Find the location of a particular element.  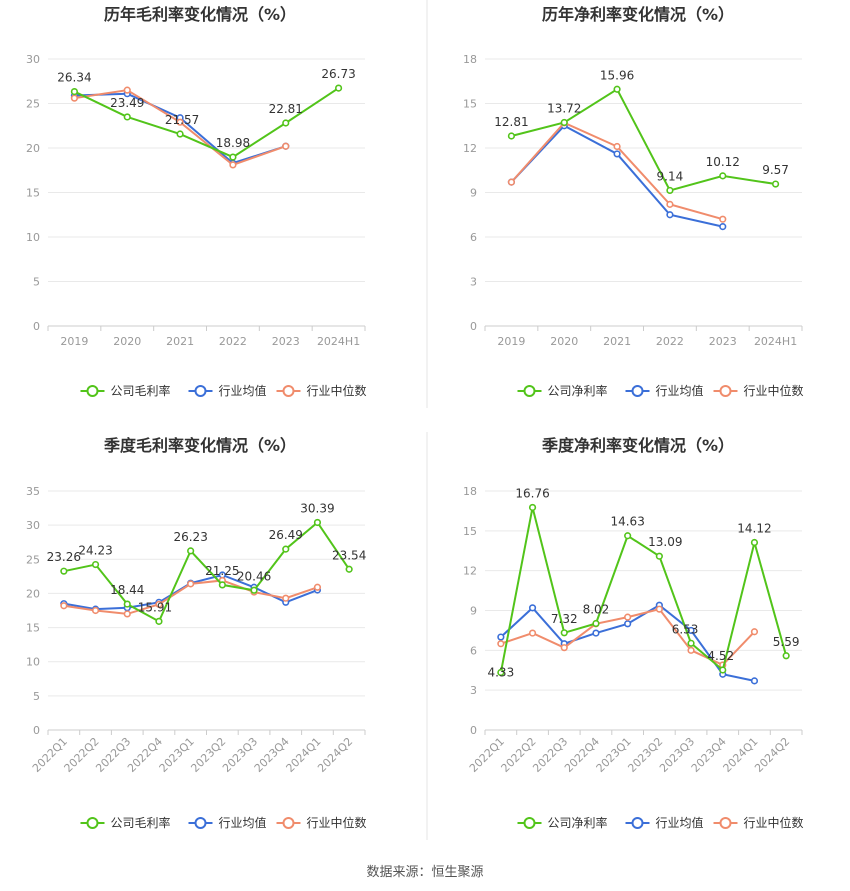

x-tick-label: 2020 is located at coordinates (564, 341).